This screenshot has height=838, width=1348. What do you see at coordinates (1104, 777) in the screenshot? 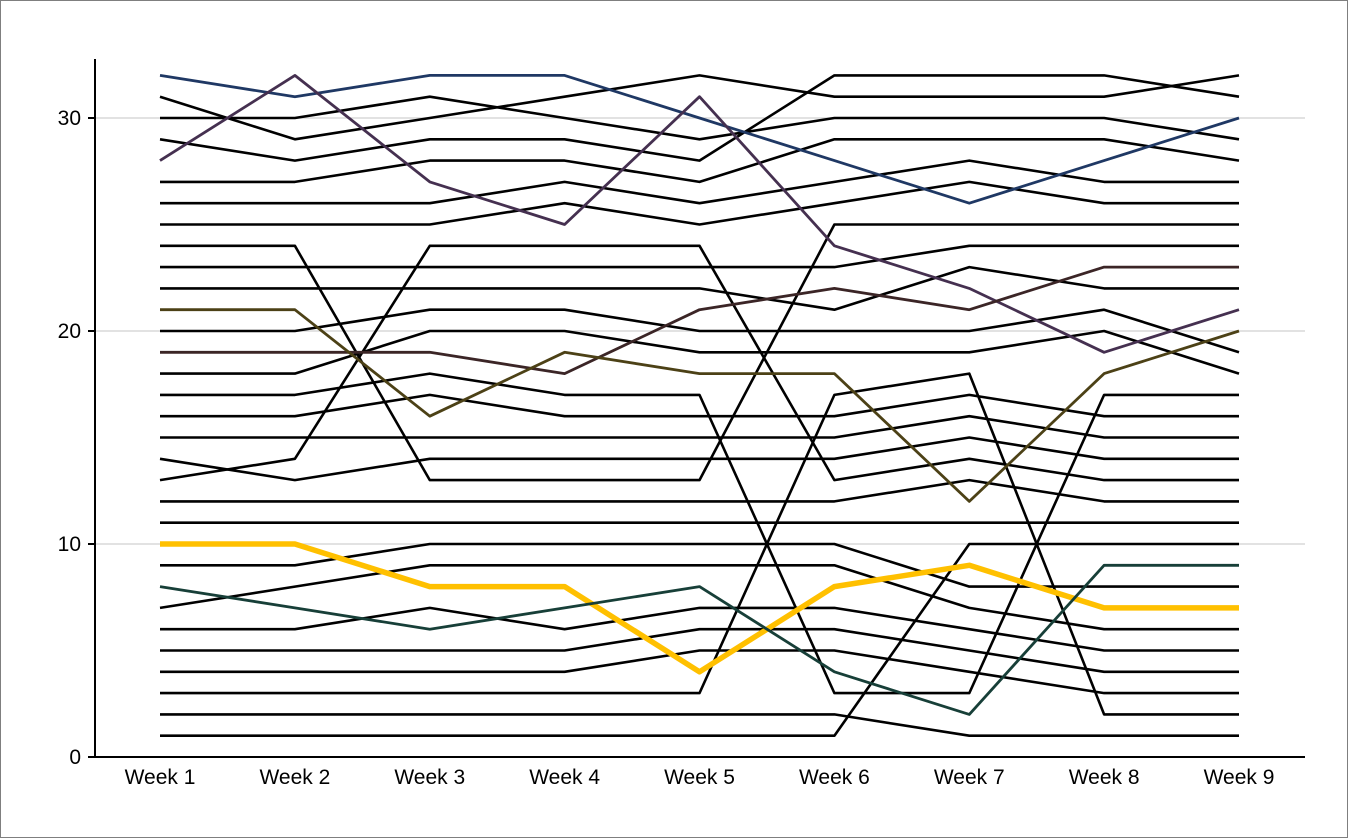
I see `x-axis-label-week-8: Week 8` at bounding box center [1104, 777].